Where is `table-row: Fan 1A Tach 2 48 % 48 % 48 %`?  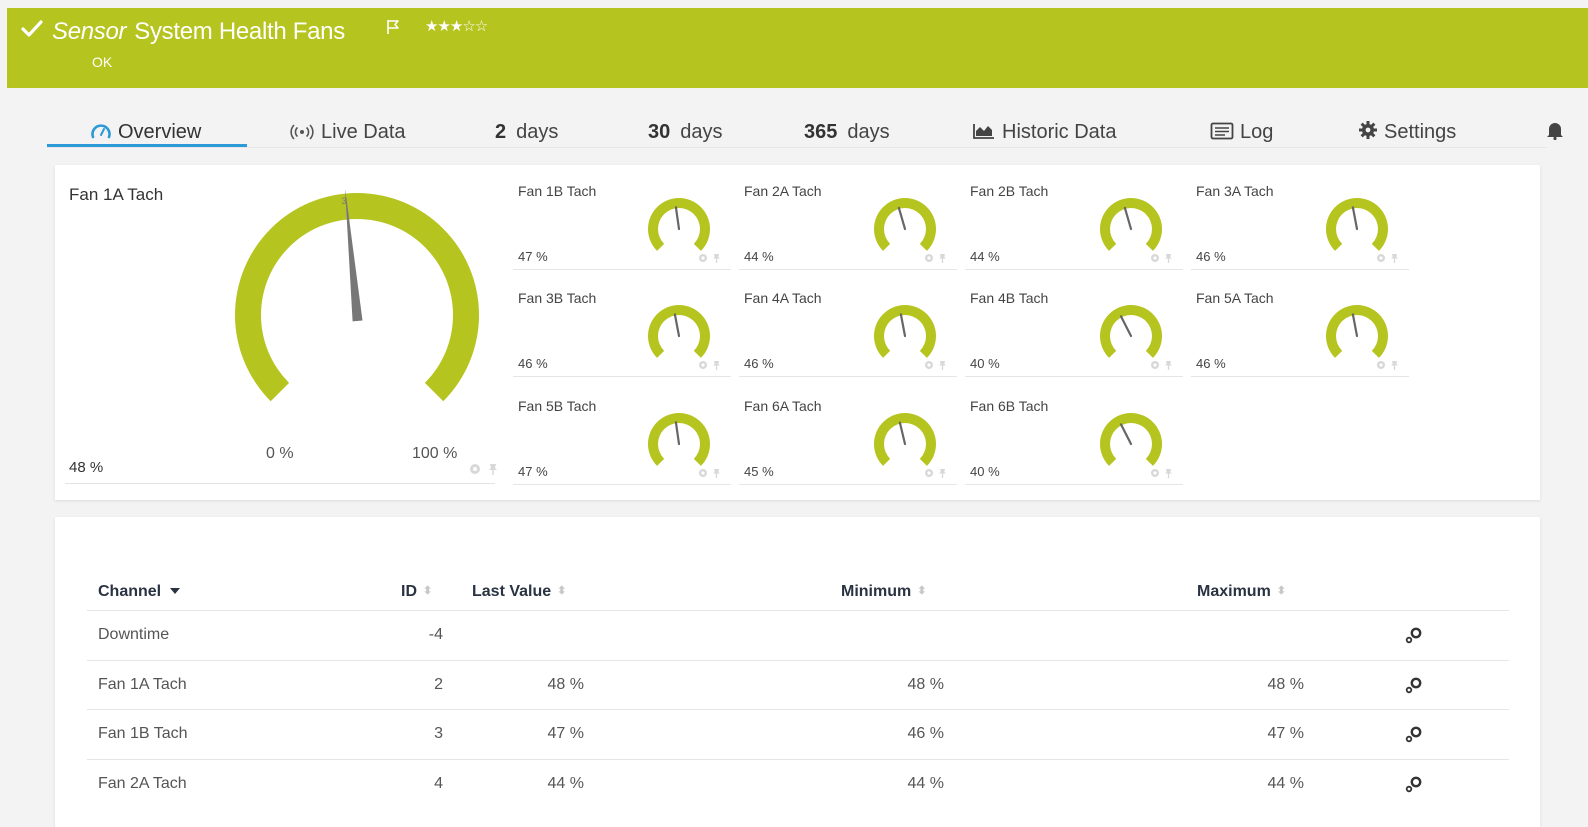 table-row: Fan 1A Tach 2 48 % 48 % 48 % is located at coordinates (798, 684).